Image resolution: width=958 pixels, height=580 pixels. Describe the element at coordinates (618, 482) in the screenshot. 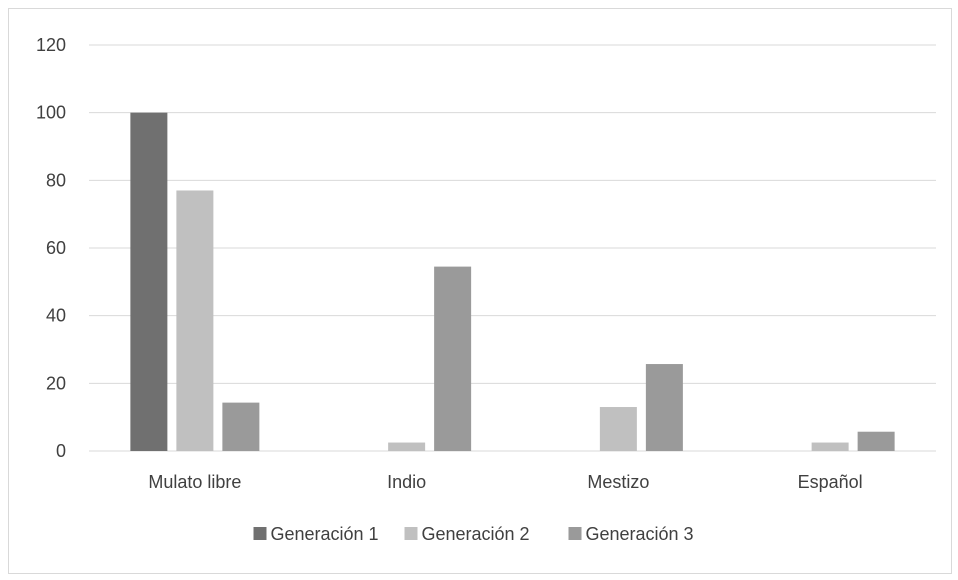

I see `x-tick-label: Mestizo` at that location.